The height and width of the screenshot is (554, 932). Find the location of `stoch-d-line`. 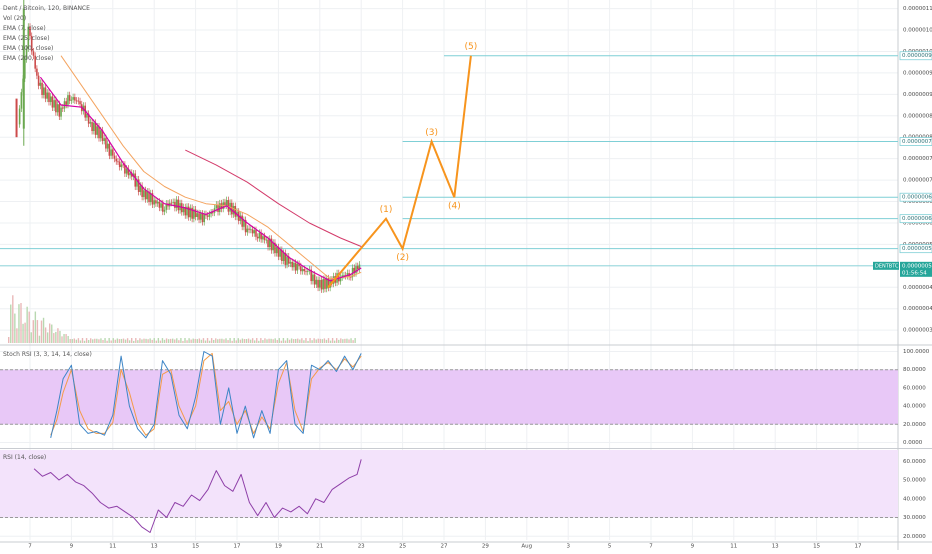

stoch-d-line is located at coordinates (206, 394).